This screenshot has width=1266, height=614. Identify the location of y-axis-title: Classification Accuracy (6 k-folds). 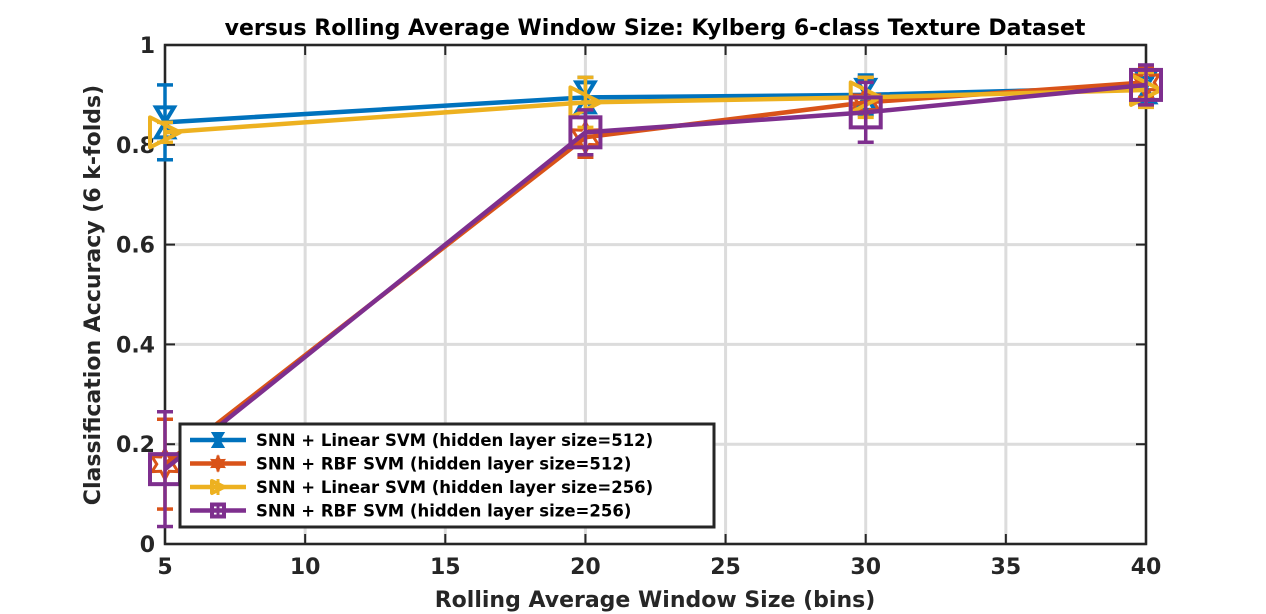
(93, 295).